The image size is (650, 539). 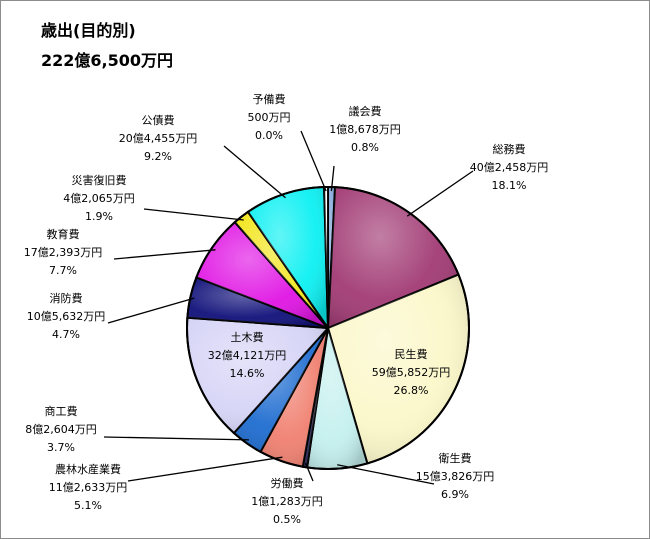 I want to click on slice-label-percent: 0.5%, so click(x=287, y=519).